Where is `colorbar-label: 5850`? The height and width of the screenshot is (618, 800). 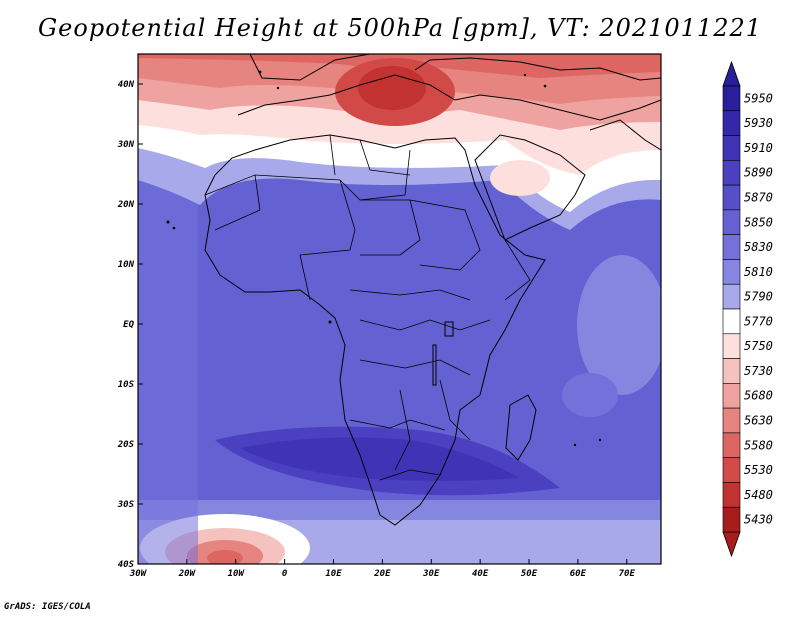 colorbar-label: 5850 is located at coordinates (758, 222).